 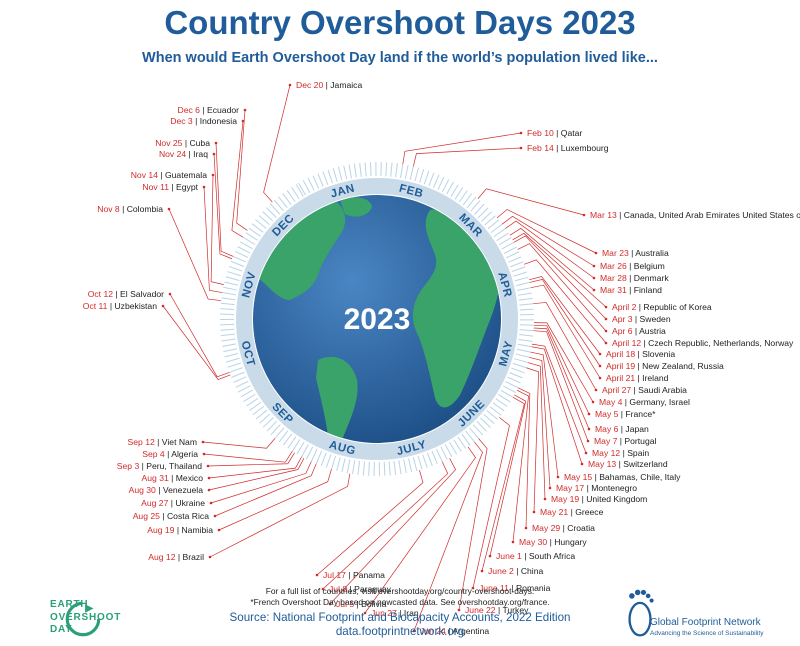 I want to click on overshoot-date: Mar 23, so click(x=615, y=253).